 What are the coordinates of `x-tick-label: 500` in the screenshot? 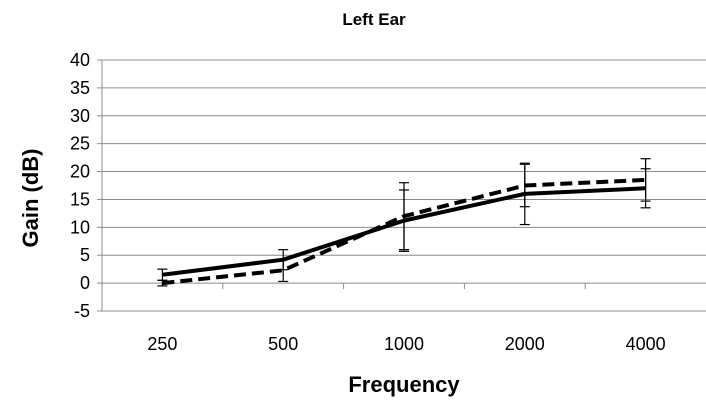 It's located at (283, 344).